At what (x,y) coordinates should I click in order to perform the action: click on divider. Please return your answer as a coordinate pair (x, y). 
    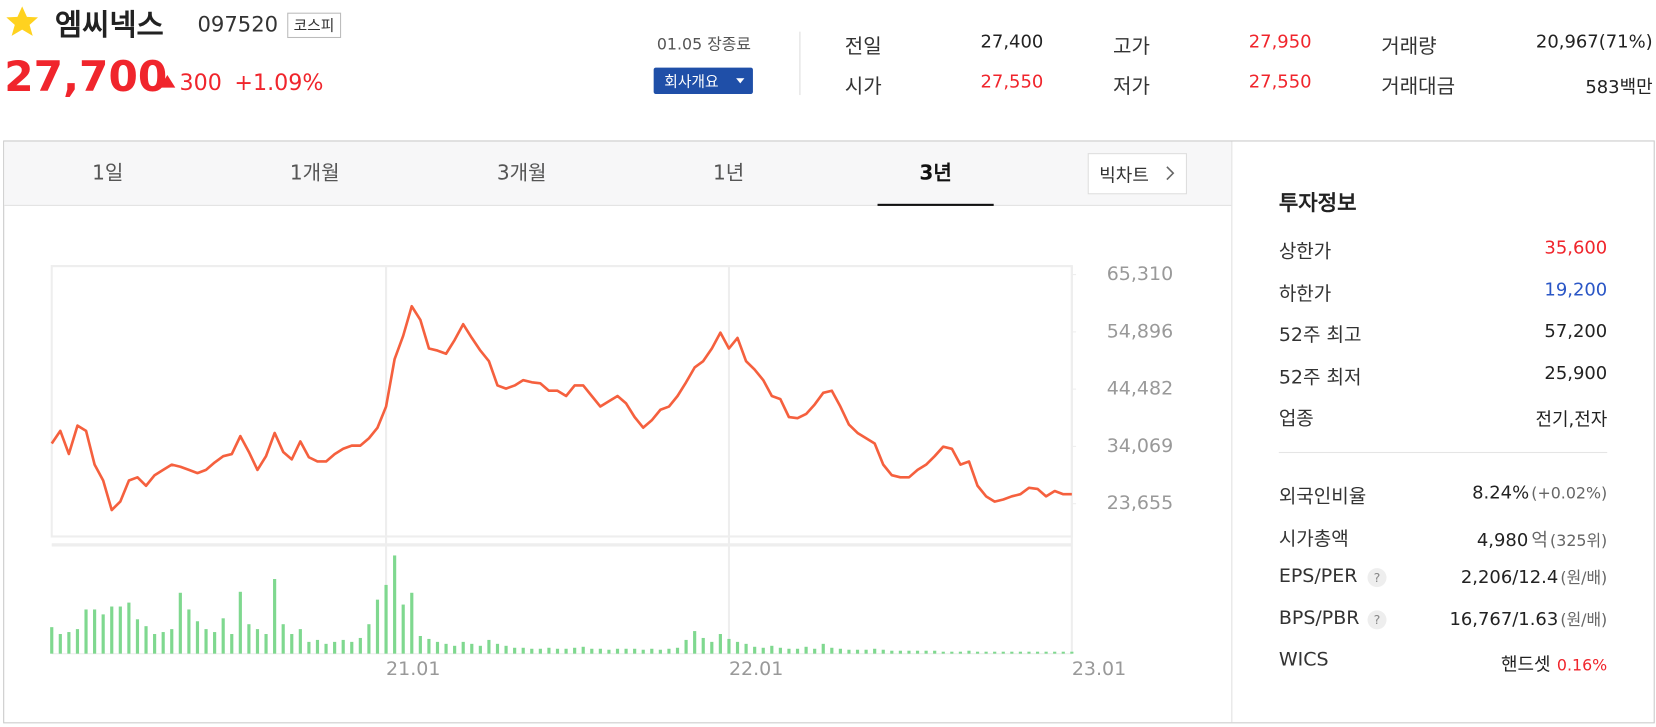
    Looking at the image, I should click on (800, 63).